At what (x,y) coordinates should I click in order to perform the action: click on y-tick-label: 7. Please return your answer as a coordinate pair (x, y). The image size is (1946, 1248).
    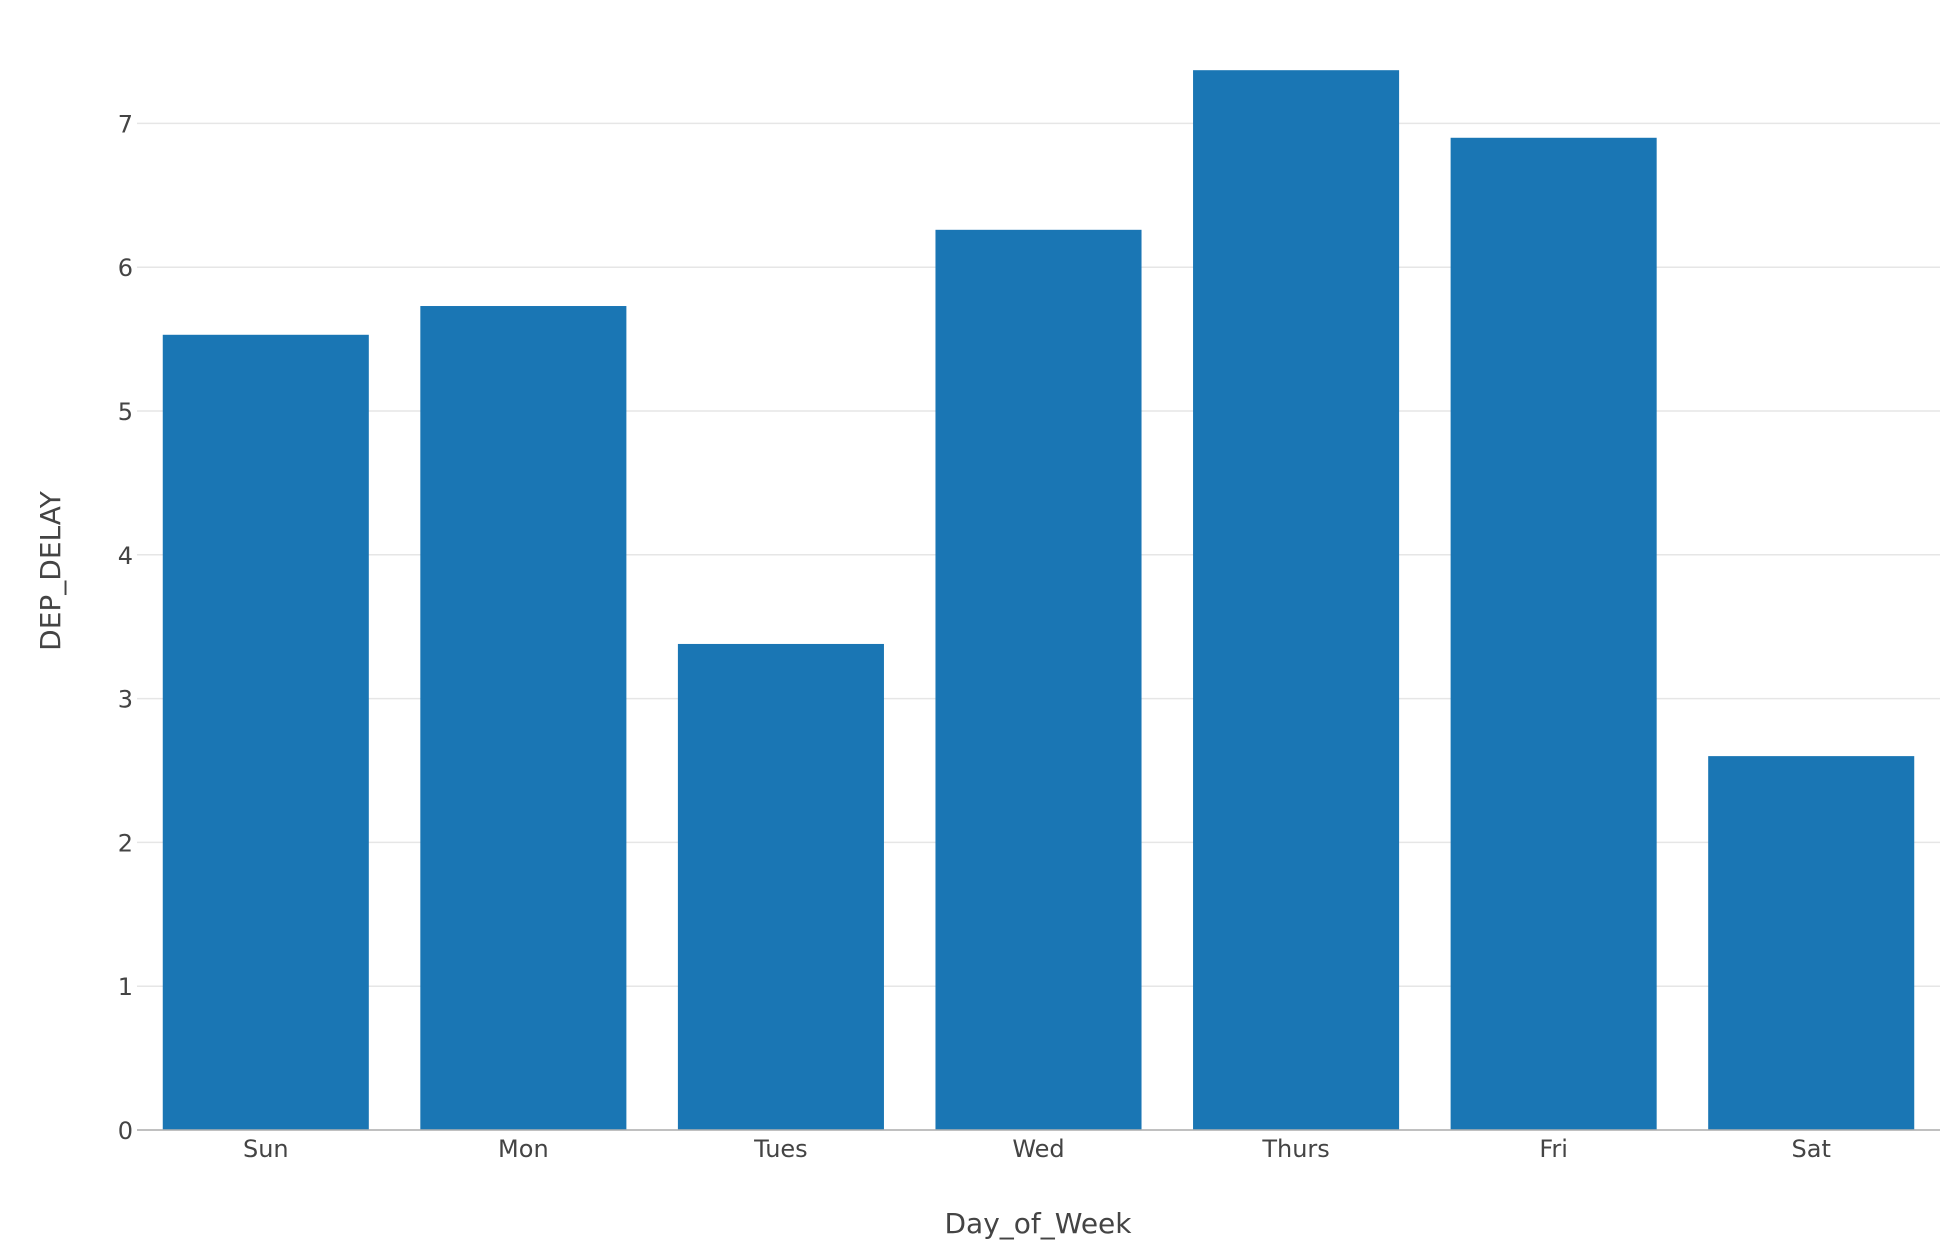
    Looking at the image, I should click on (125, 124).